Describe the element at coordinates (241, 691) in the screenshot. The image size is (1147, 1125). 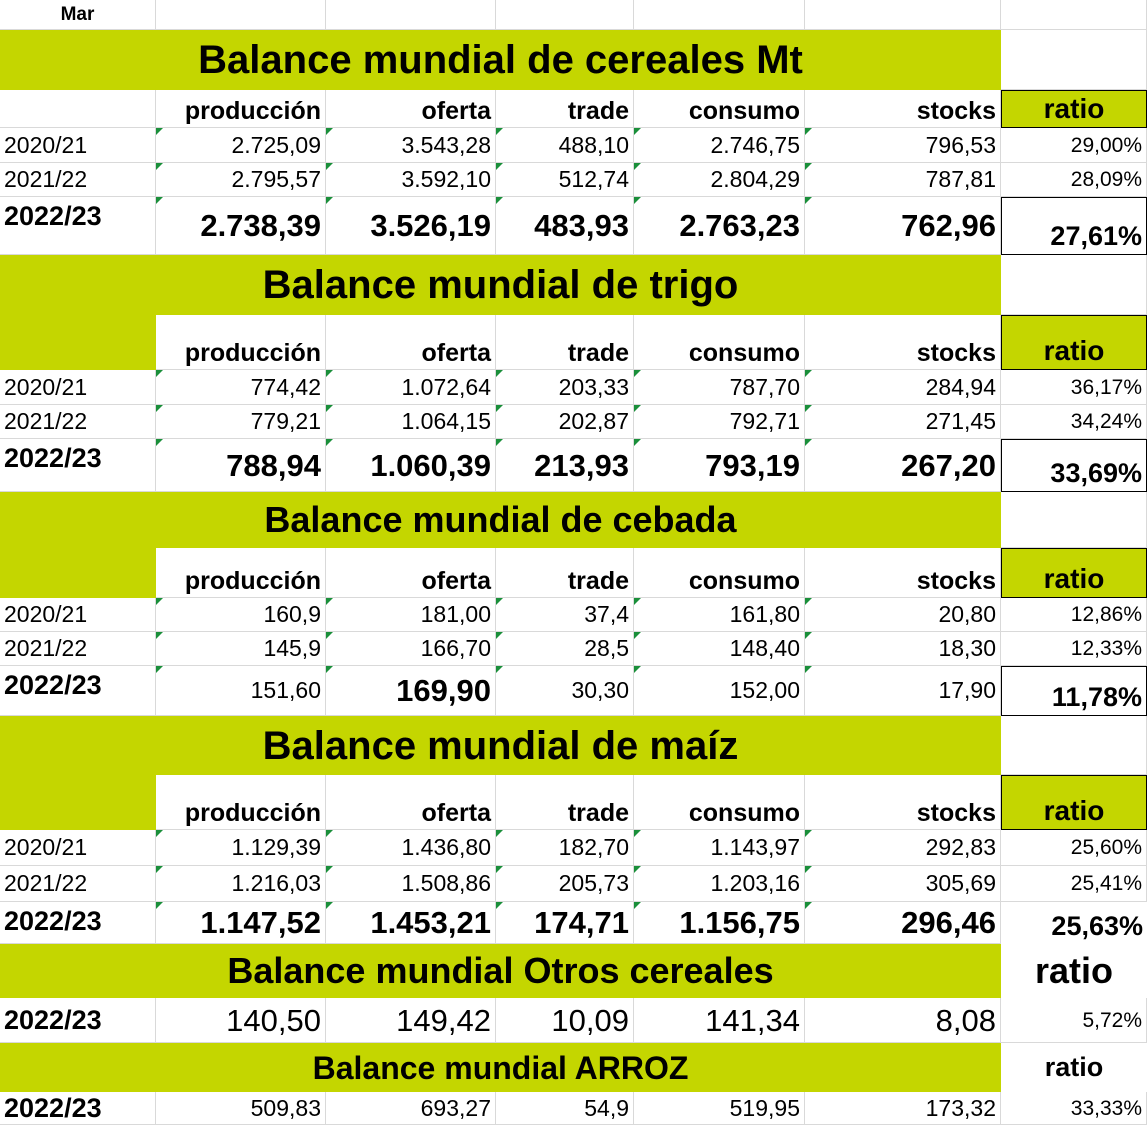
I see `value-cell: 151,60` at that location.